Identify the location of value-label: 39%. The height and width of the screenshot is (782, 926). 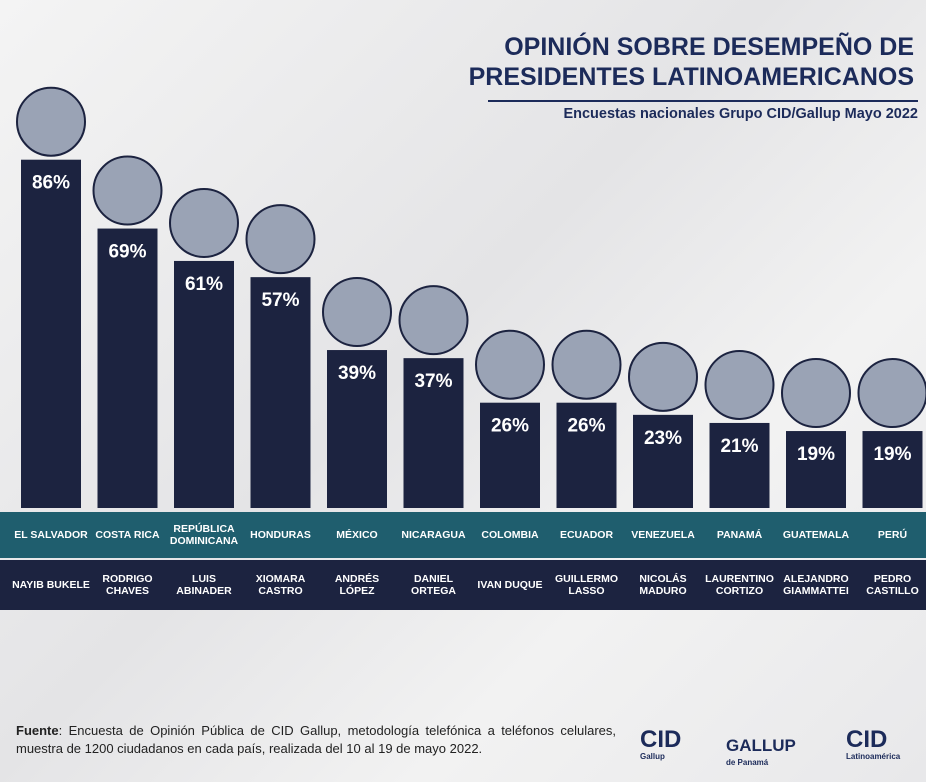
(357, 373).